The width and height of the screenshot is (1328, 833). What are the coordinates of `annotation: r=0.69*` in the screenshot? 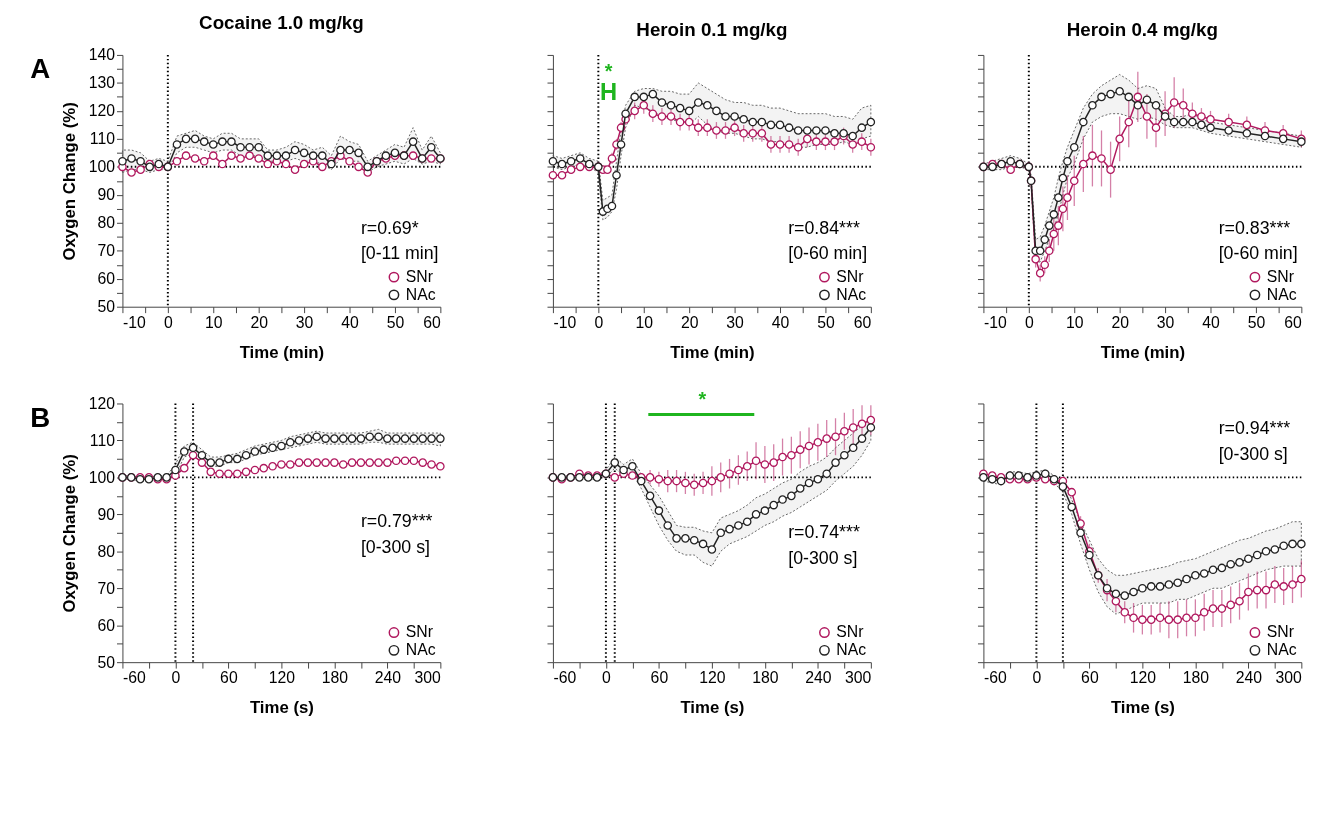 It's located at (389, 227).